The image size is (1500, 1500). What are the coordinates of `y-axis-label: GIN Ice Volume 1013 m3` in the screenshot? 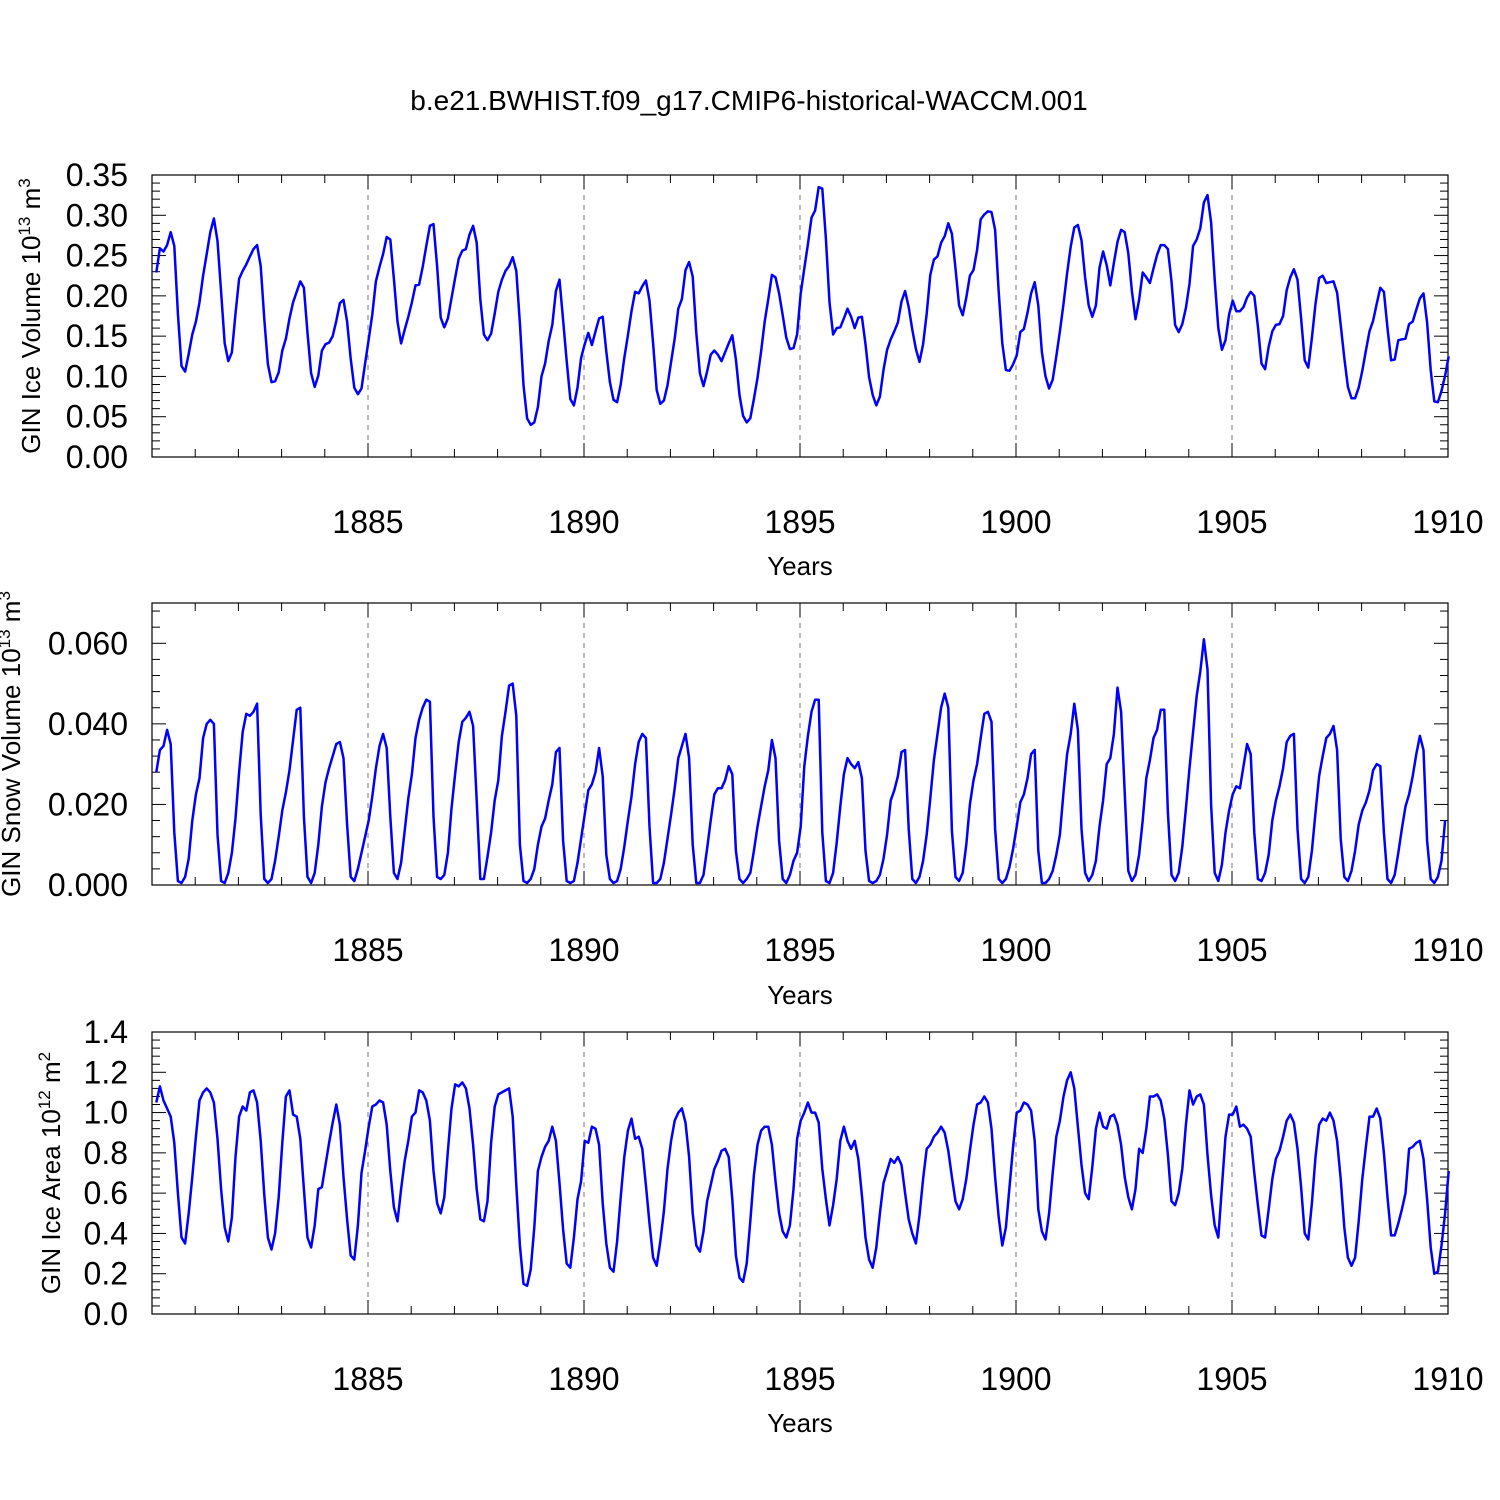 It's located at (30, 316).